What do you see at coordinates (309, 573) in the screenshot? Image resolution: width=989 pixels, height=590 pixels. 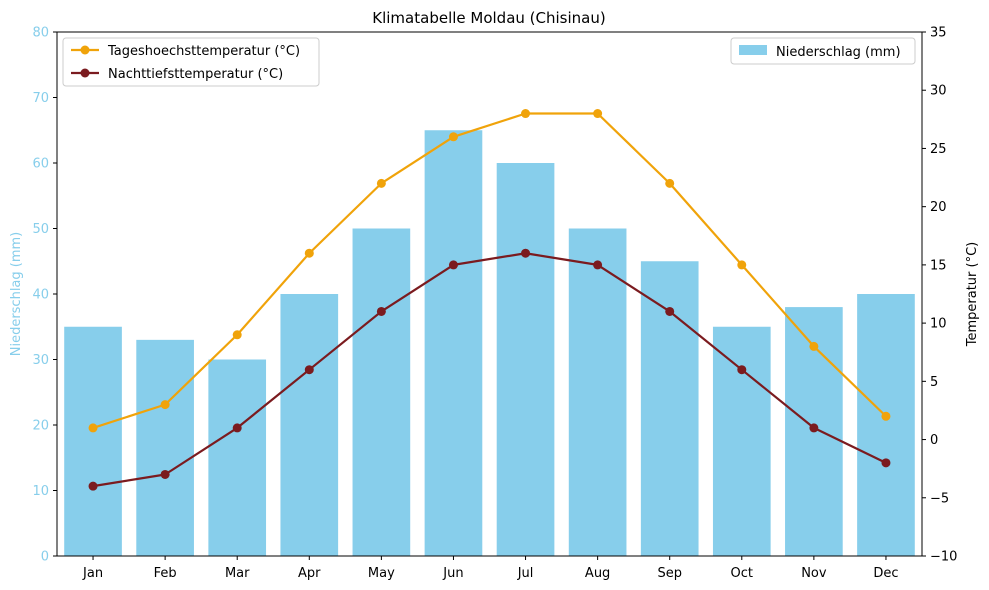 I see `x-tick-label: Apr` at bounding box center [309, 573].